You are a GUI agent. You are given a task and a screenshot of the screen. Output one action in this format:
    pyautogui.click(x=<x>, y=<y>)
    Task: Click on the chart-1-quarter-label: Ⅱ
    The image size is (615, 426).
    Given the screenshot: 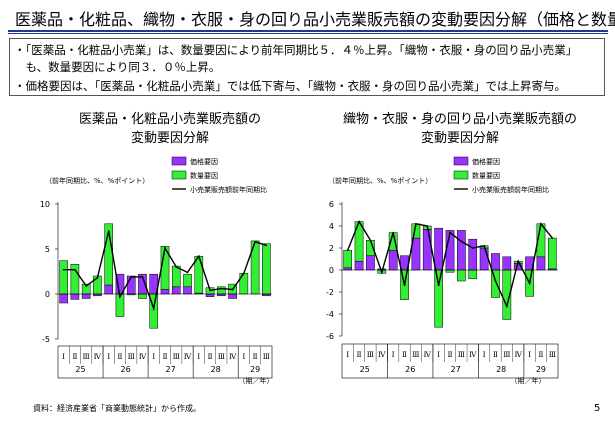 What is the action you would take?
    pyautogui.click(x=74, y=356)
    